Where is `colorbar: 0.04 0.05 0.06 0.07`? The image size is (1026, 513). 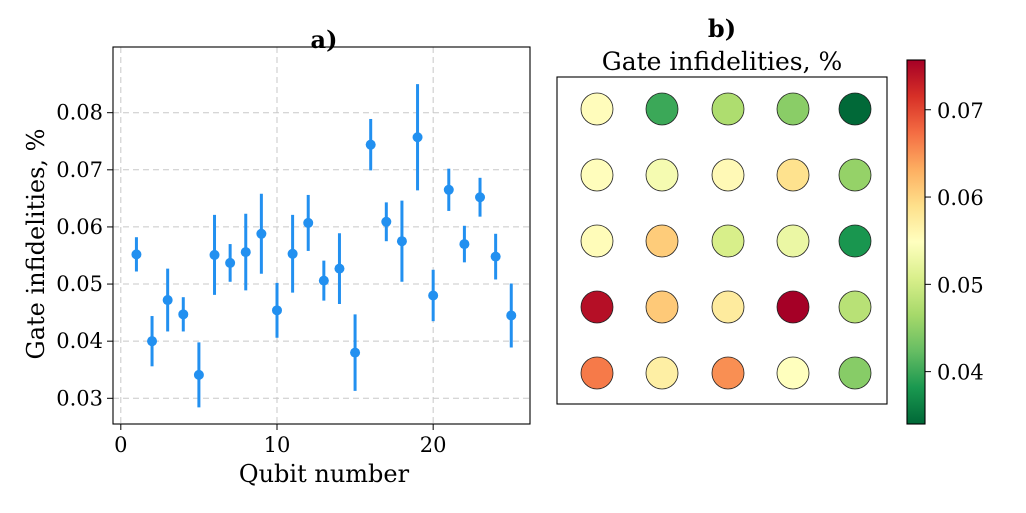
colorbar: 0.04 0.05 0.06 0.07 is located at coordinates (945, 242).